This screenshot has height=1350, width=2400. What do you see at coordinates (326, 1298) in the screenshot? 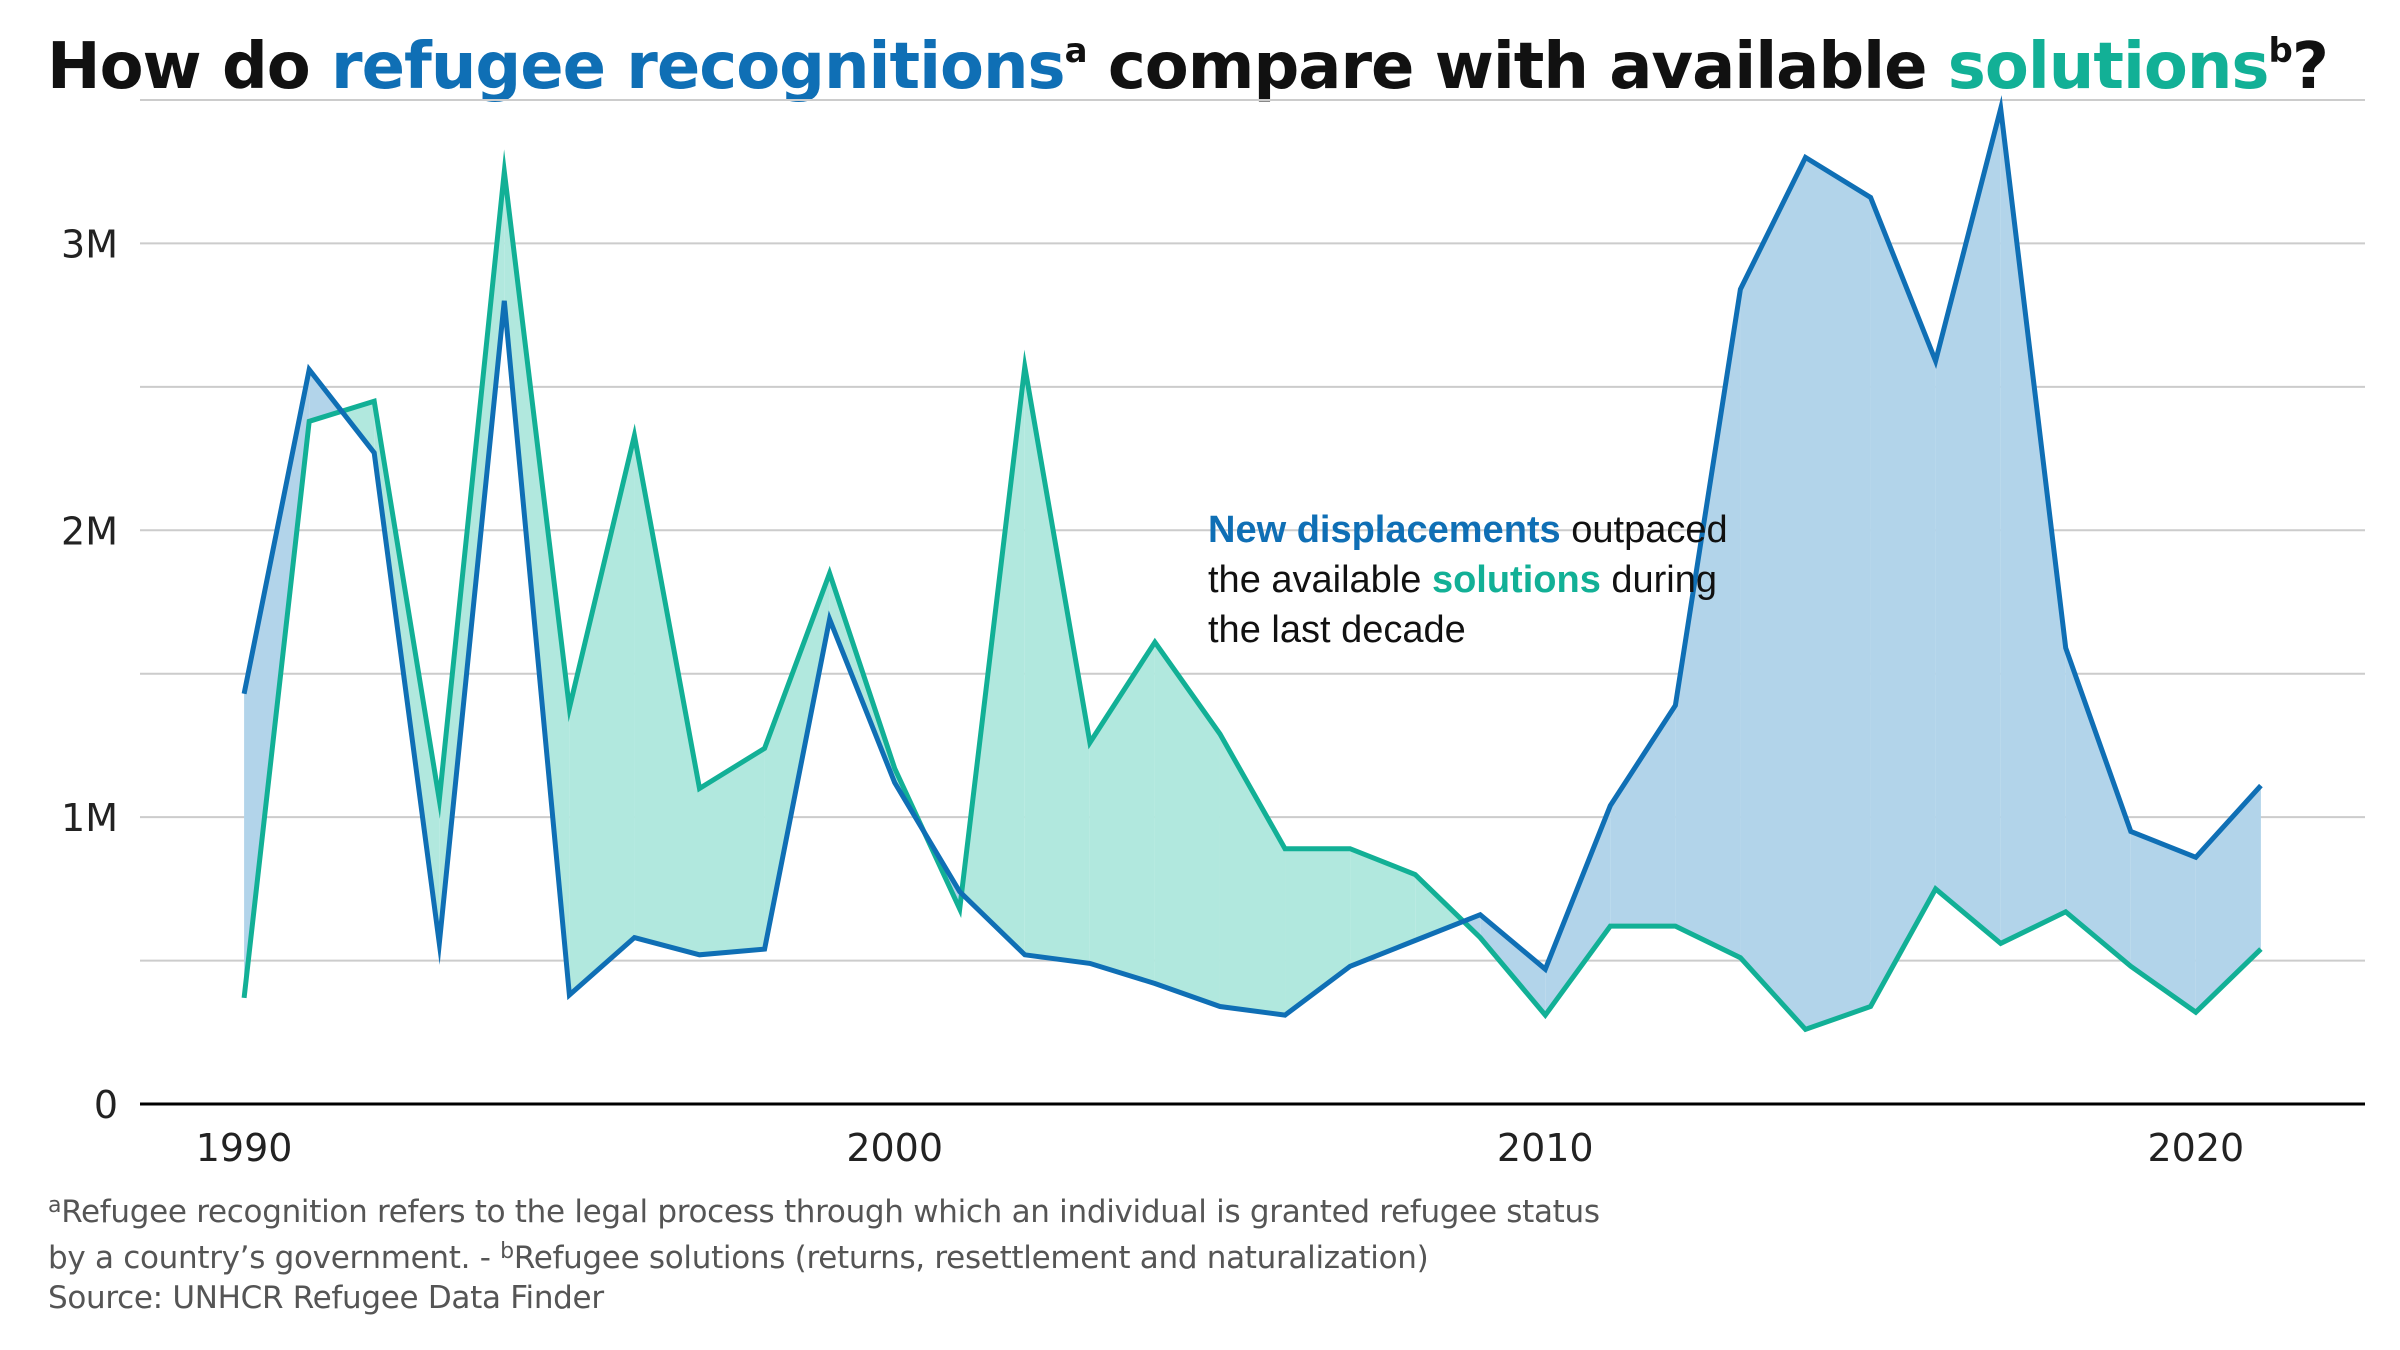
I see `source-note: Source: UNHCR Refugee Data Finder` at bounding box center [326, 1298].